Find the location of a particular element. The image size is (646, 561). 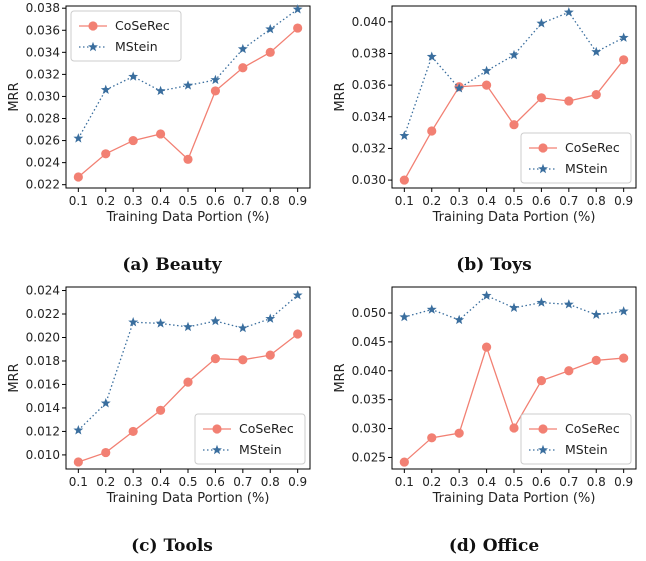

y-tick-label: 0.012 is located at coordinates (43, 431).